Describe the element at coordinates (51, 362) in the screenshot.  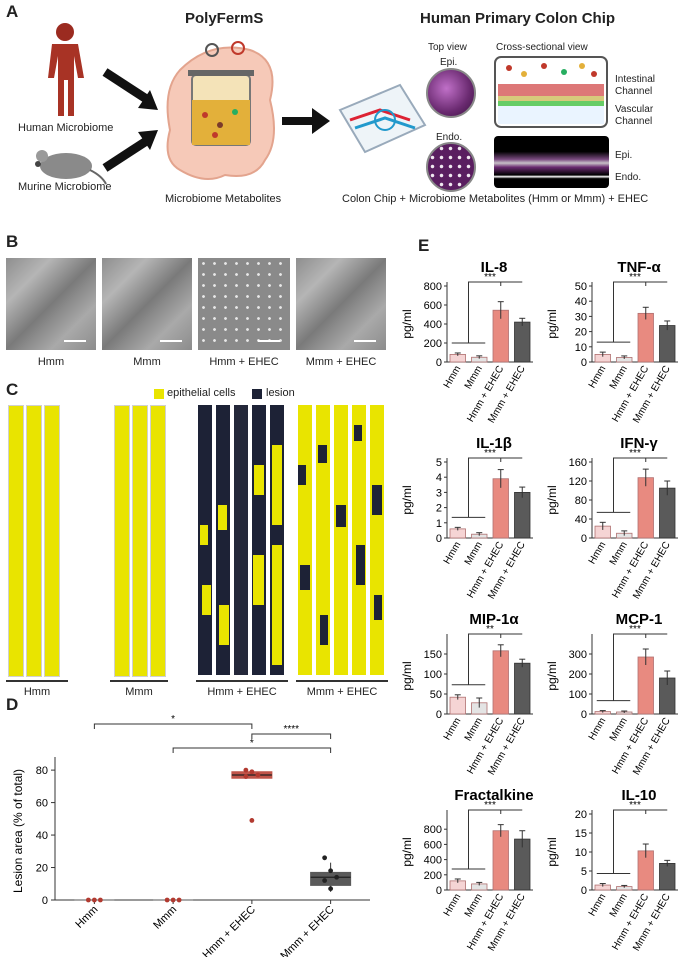
I see `b-label-hmm: Hmm` at that location.